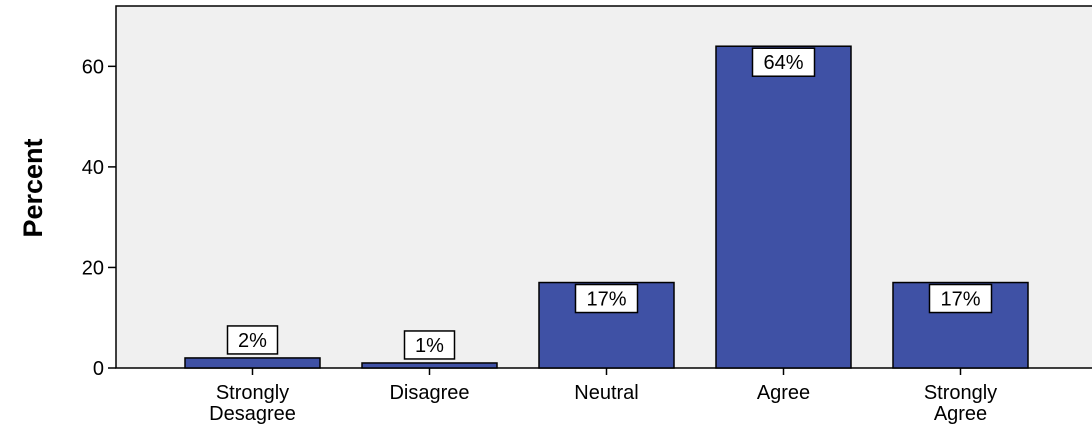  Describe the element at coordinates (98, 369) in the screenshot. I see `y-tick-label: 0` at that location.